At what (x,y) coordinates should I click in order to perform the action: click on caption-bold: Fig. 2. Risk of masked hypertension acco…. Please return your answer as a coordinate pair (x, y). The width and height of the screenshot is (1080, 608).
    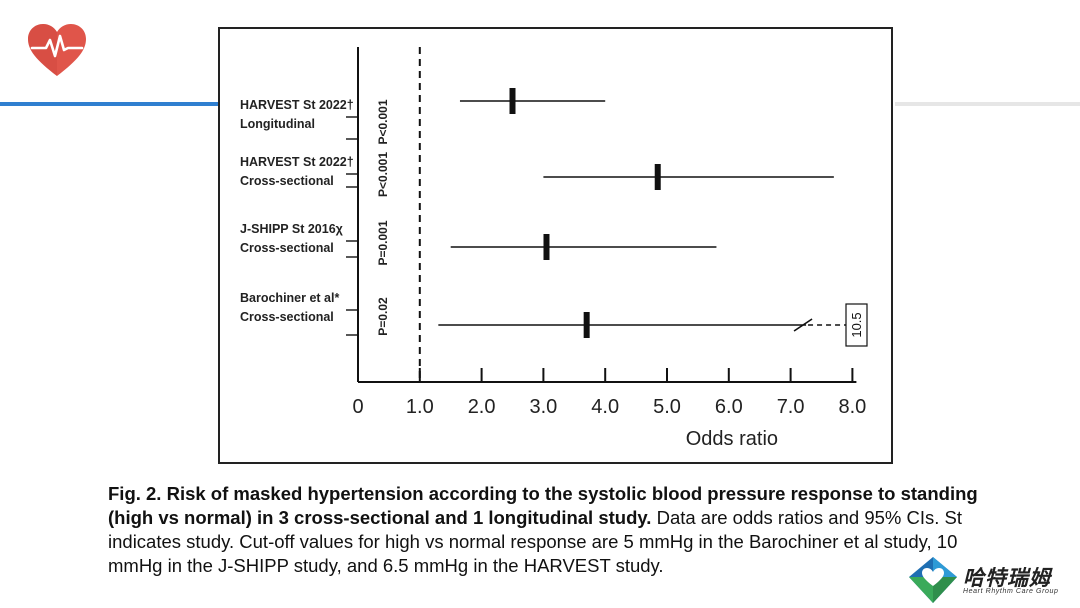
    Looking at the image, I should click on (543, 505).